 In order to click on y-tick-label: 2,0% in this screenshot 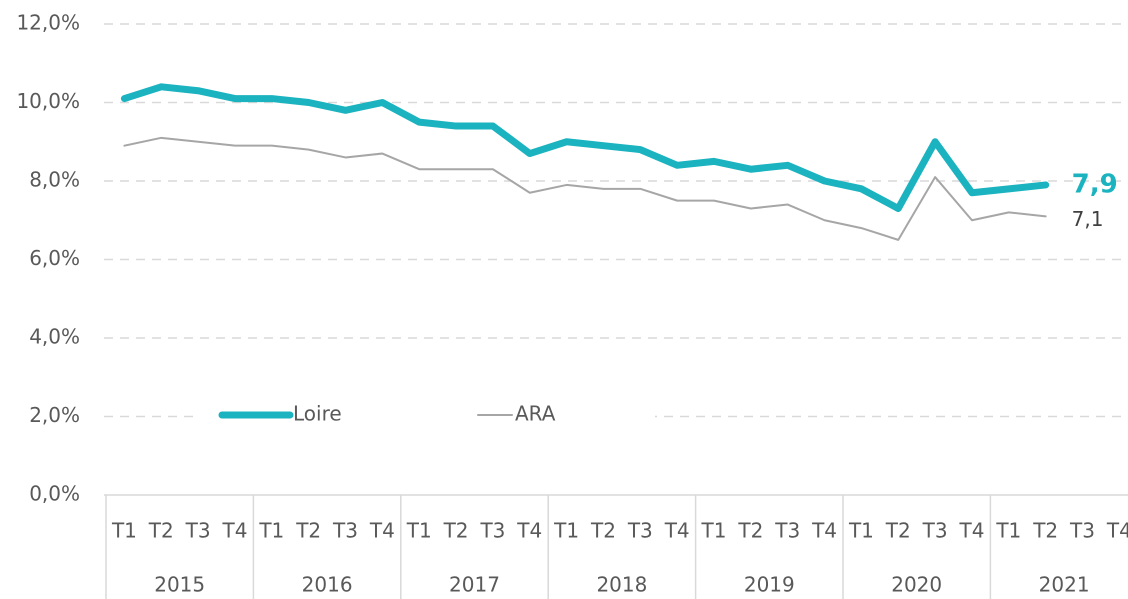, I will do `click(54, 415)`.